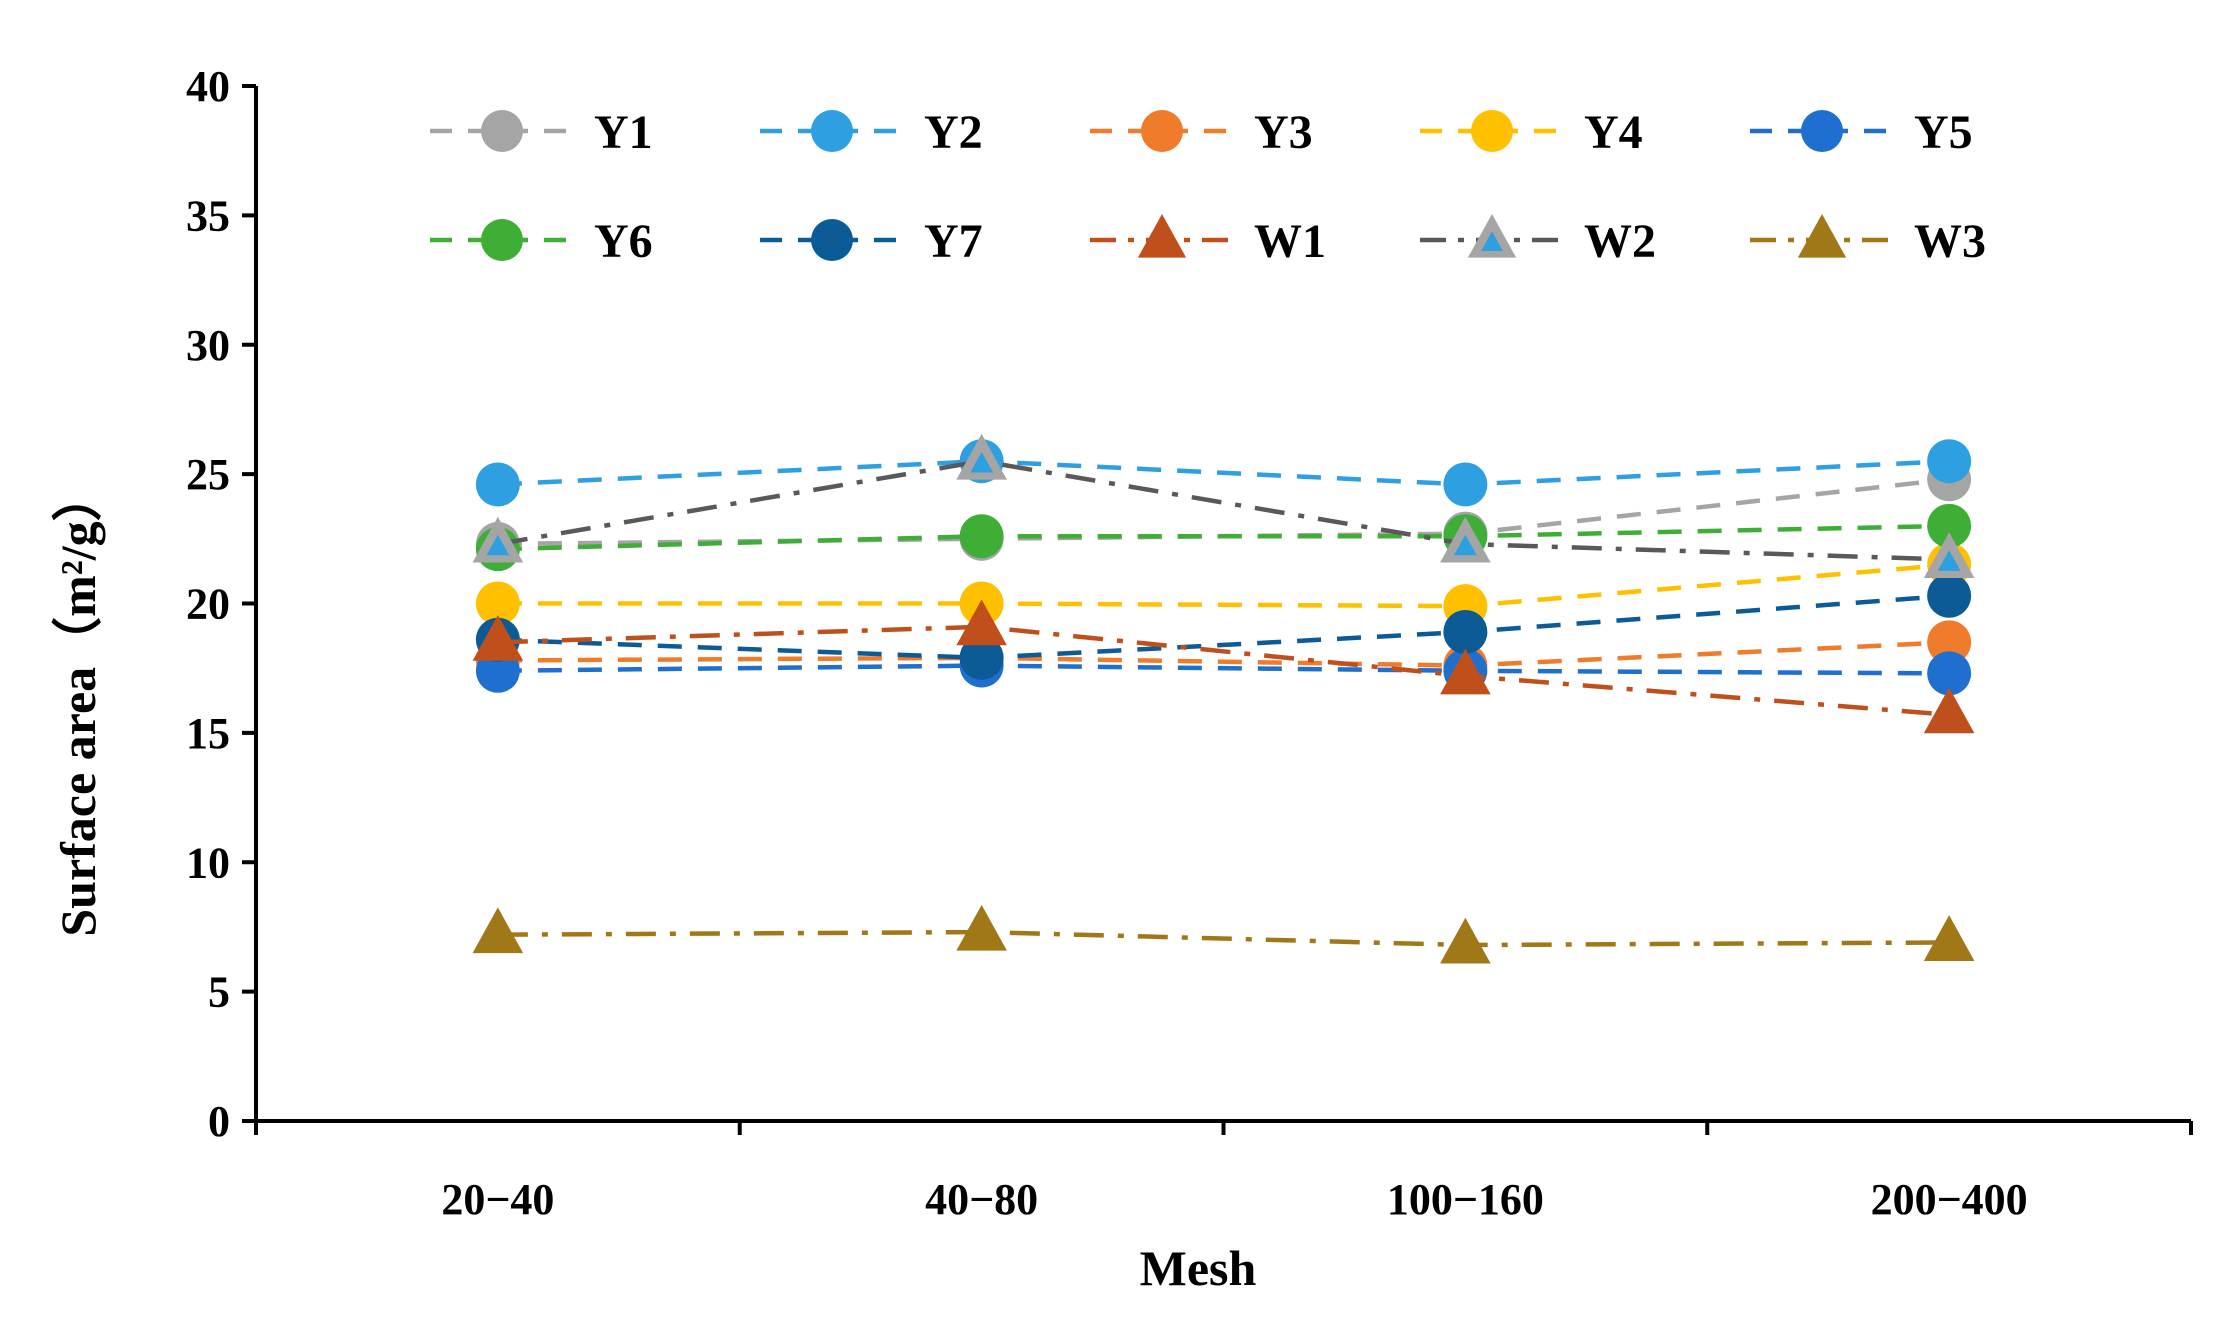 The image size is (2219, 1320). What do you see at coordinates (1465, 1199) in the screenshot?
I see `x-tick-label: 100−160` at bounding box center [1465, 1199].